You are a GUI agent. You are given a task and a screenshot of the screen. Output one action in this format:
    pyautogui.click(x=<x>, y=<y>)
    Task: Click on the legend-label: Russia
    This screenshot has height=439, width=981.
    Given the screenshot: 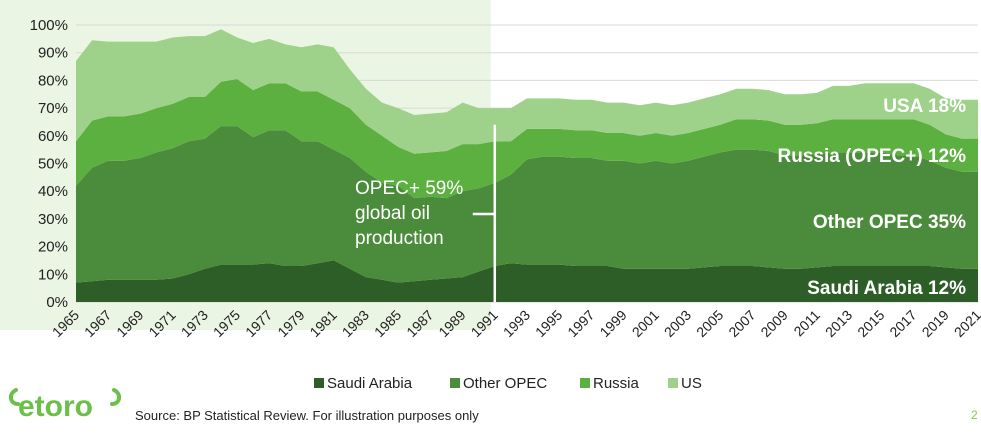 What is the action you would take?
    pyautogui.click(x=616, y=383)
    